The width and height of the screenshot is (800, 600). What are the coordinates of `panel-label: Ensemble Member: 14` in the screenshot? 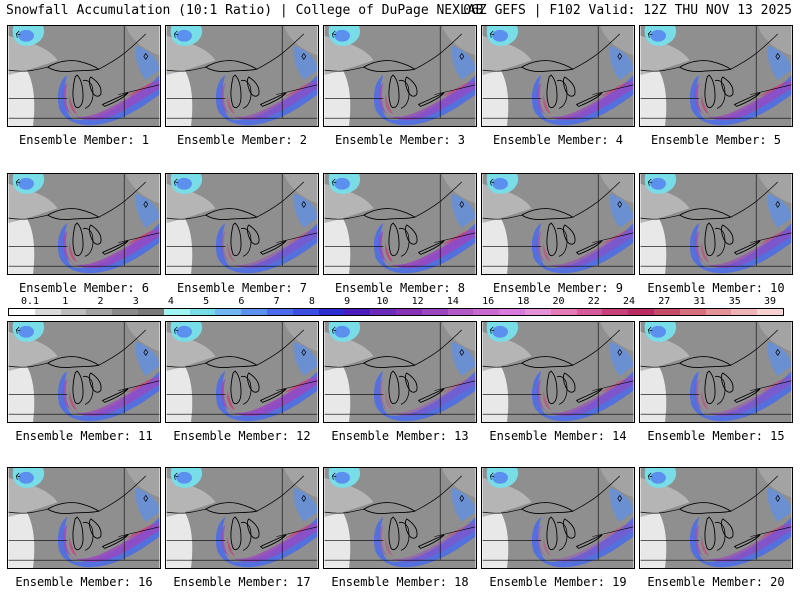 It's located at (558, 436).